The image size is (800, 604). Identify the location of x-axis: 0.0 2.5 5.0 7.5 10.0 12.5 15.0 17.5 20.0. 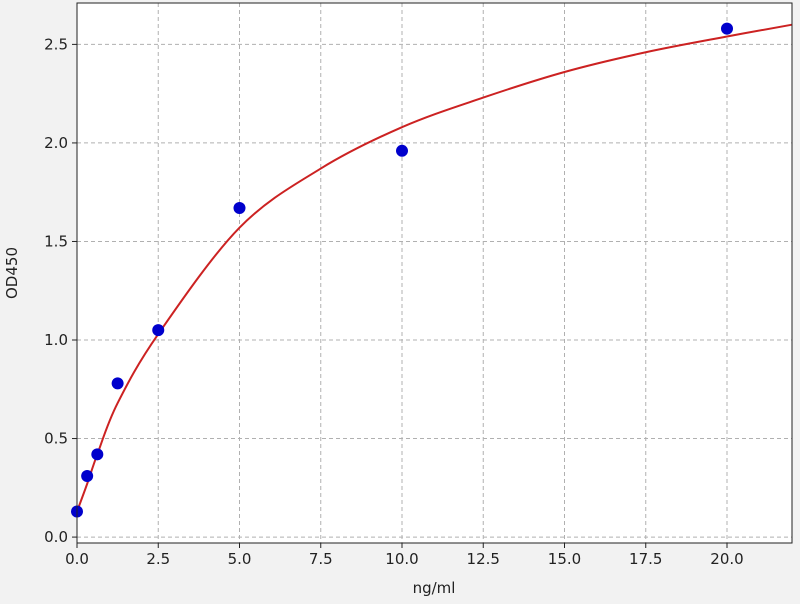
(404, 555).